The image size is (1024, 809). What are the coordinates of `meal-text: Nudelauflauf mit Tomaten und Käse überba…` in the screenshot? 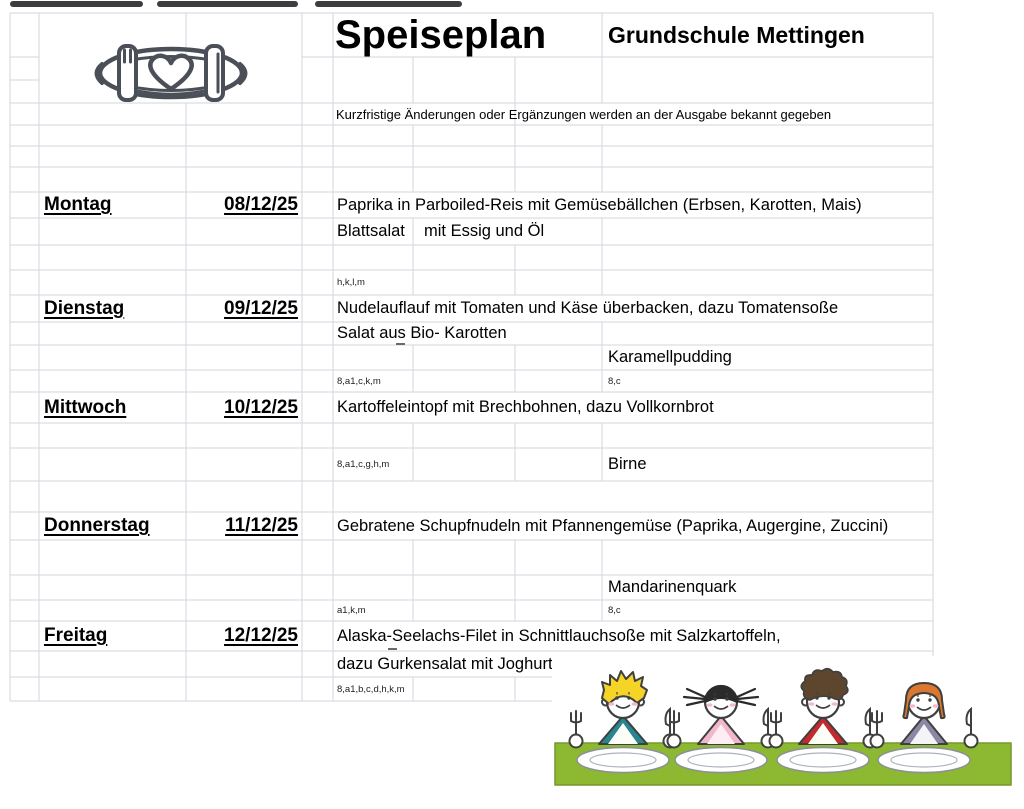 It's located at (588, 308).